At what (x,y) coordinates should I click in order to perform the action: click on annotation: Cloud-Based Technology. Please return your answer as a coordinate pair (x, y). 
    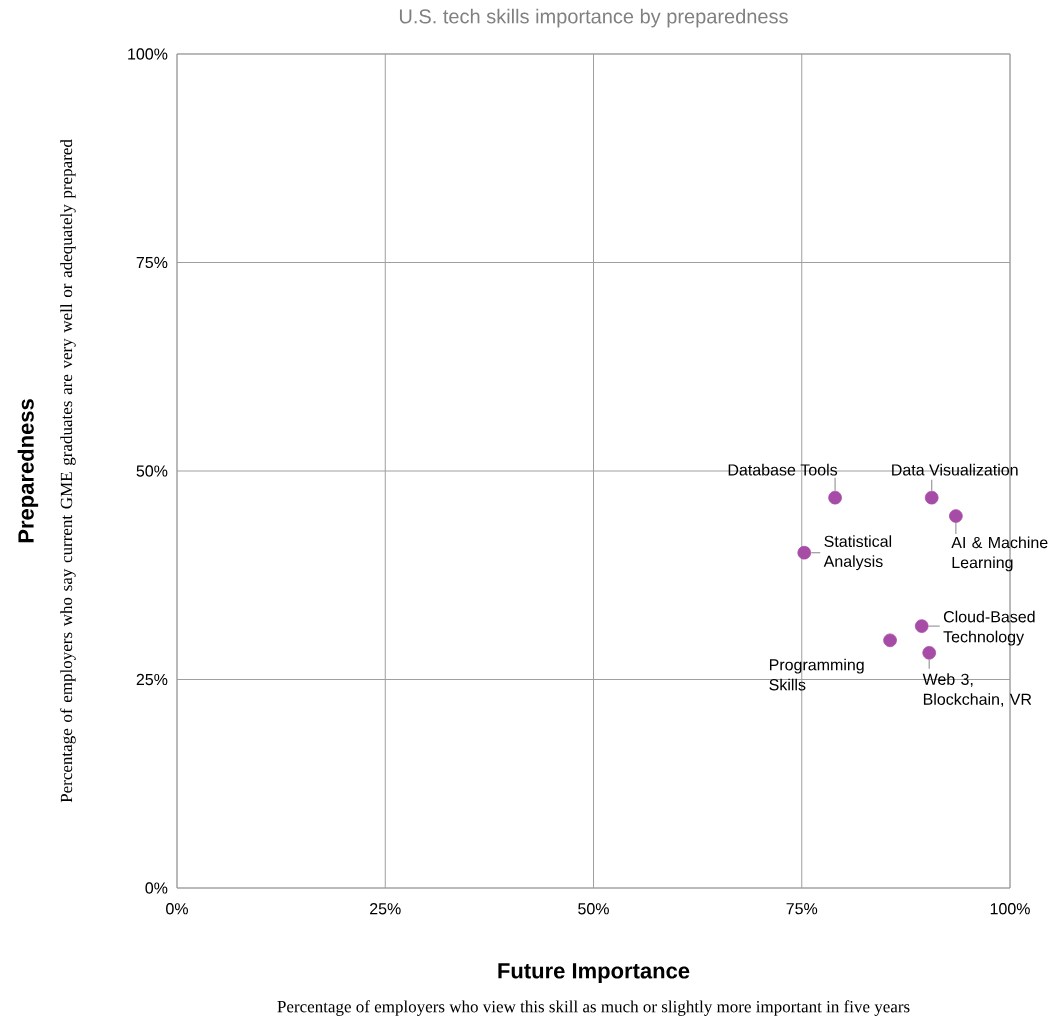
    Looking at the image, I should click on (989, 628).